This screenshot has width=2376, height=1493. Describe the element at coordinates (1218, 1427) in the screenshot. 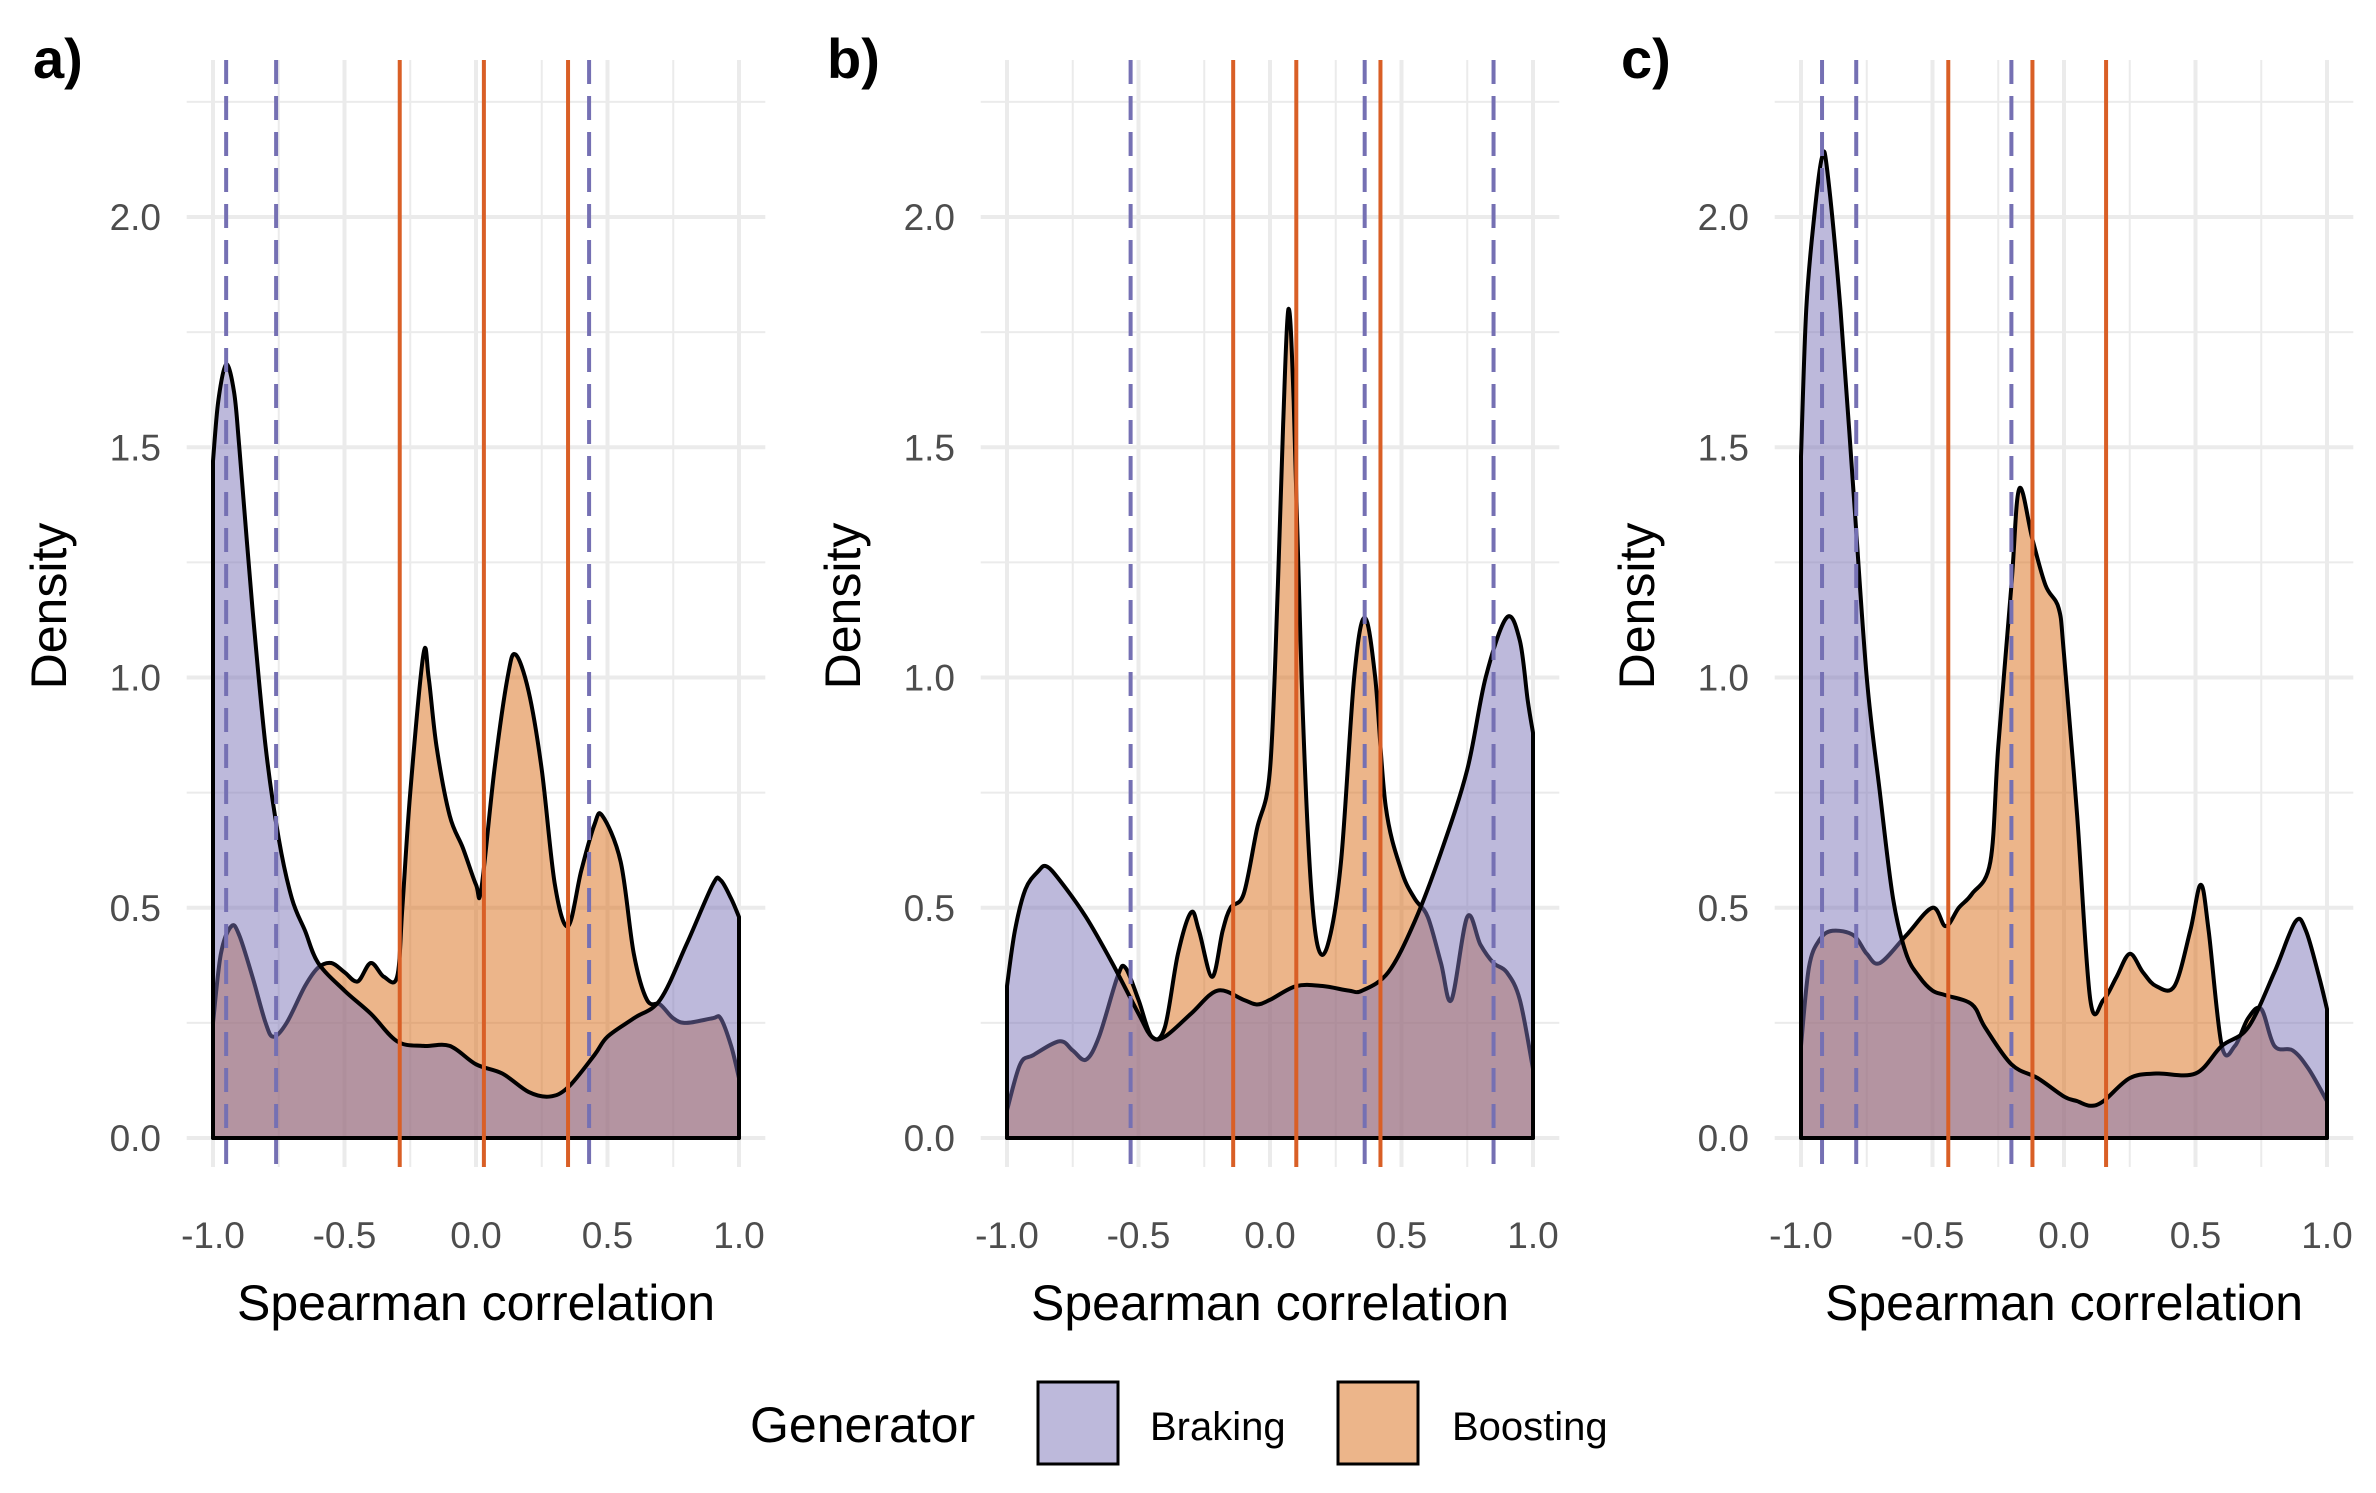

I see `legend-label-braking: Braking` at that location.